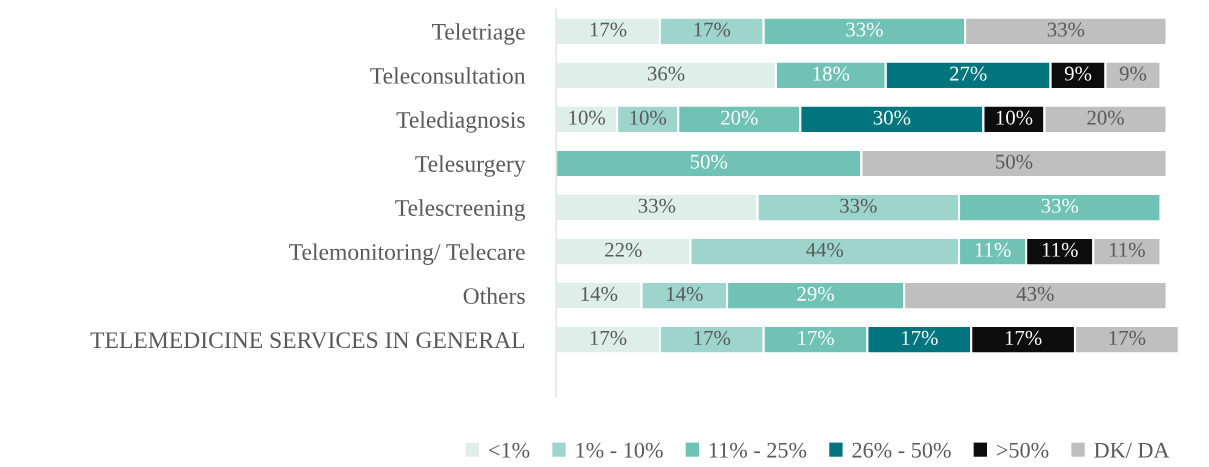 Image resolution: width=1209 pixels, height=467 pixels. What do you see at coordinates (460, 122) in the screenshot?
I see `y-tick-label: Telediagnosis` at bounding box center [460, 122].